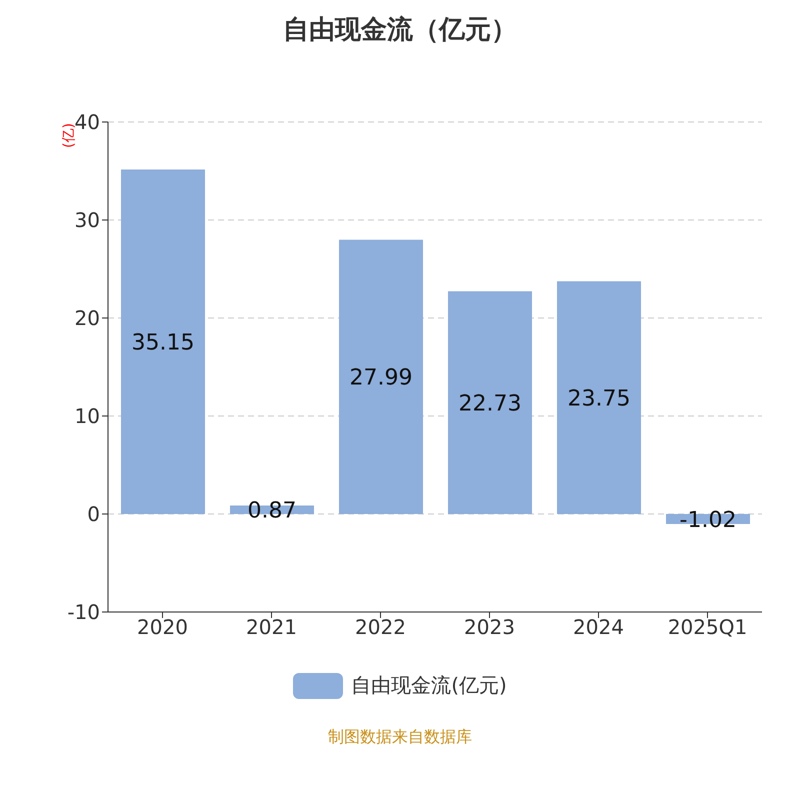  I want to click on y-tick-label: 30, so click(87, 220).